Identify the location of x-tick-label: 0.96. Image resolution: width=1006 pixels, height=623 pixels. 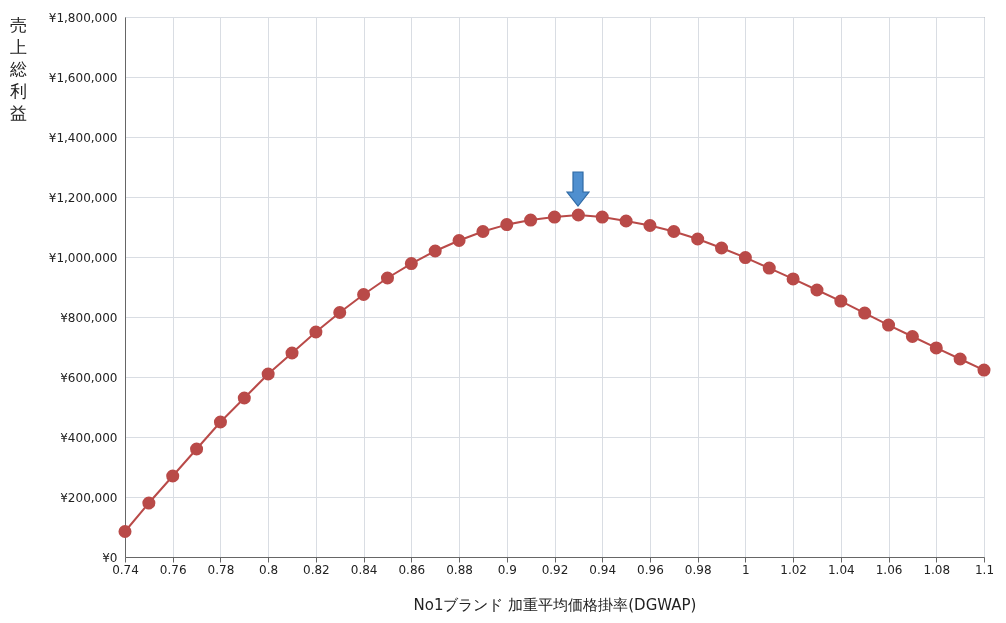
(650, 569).